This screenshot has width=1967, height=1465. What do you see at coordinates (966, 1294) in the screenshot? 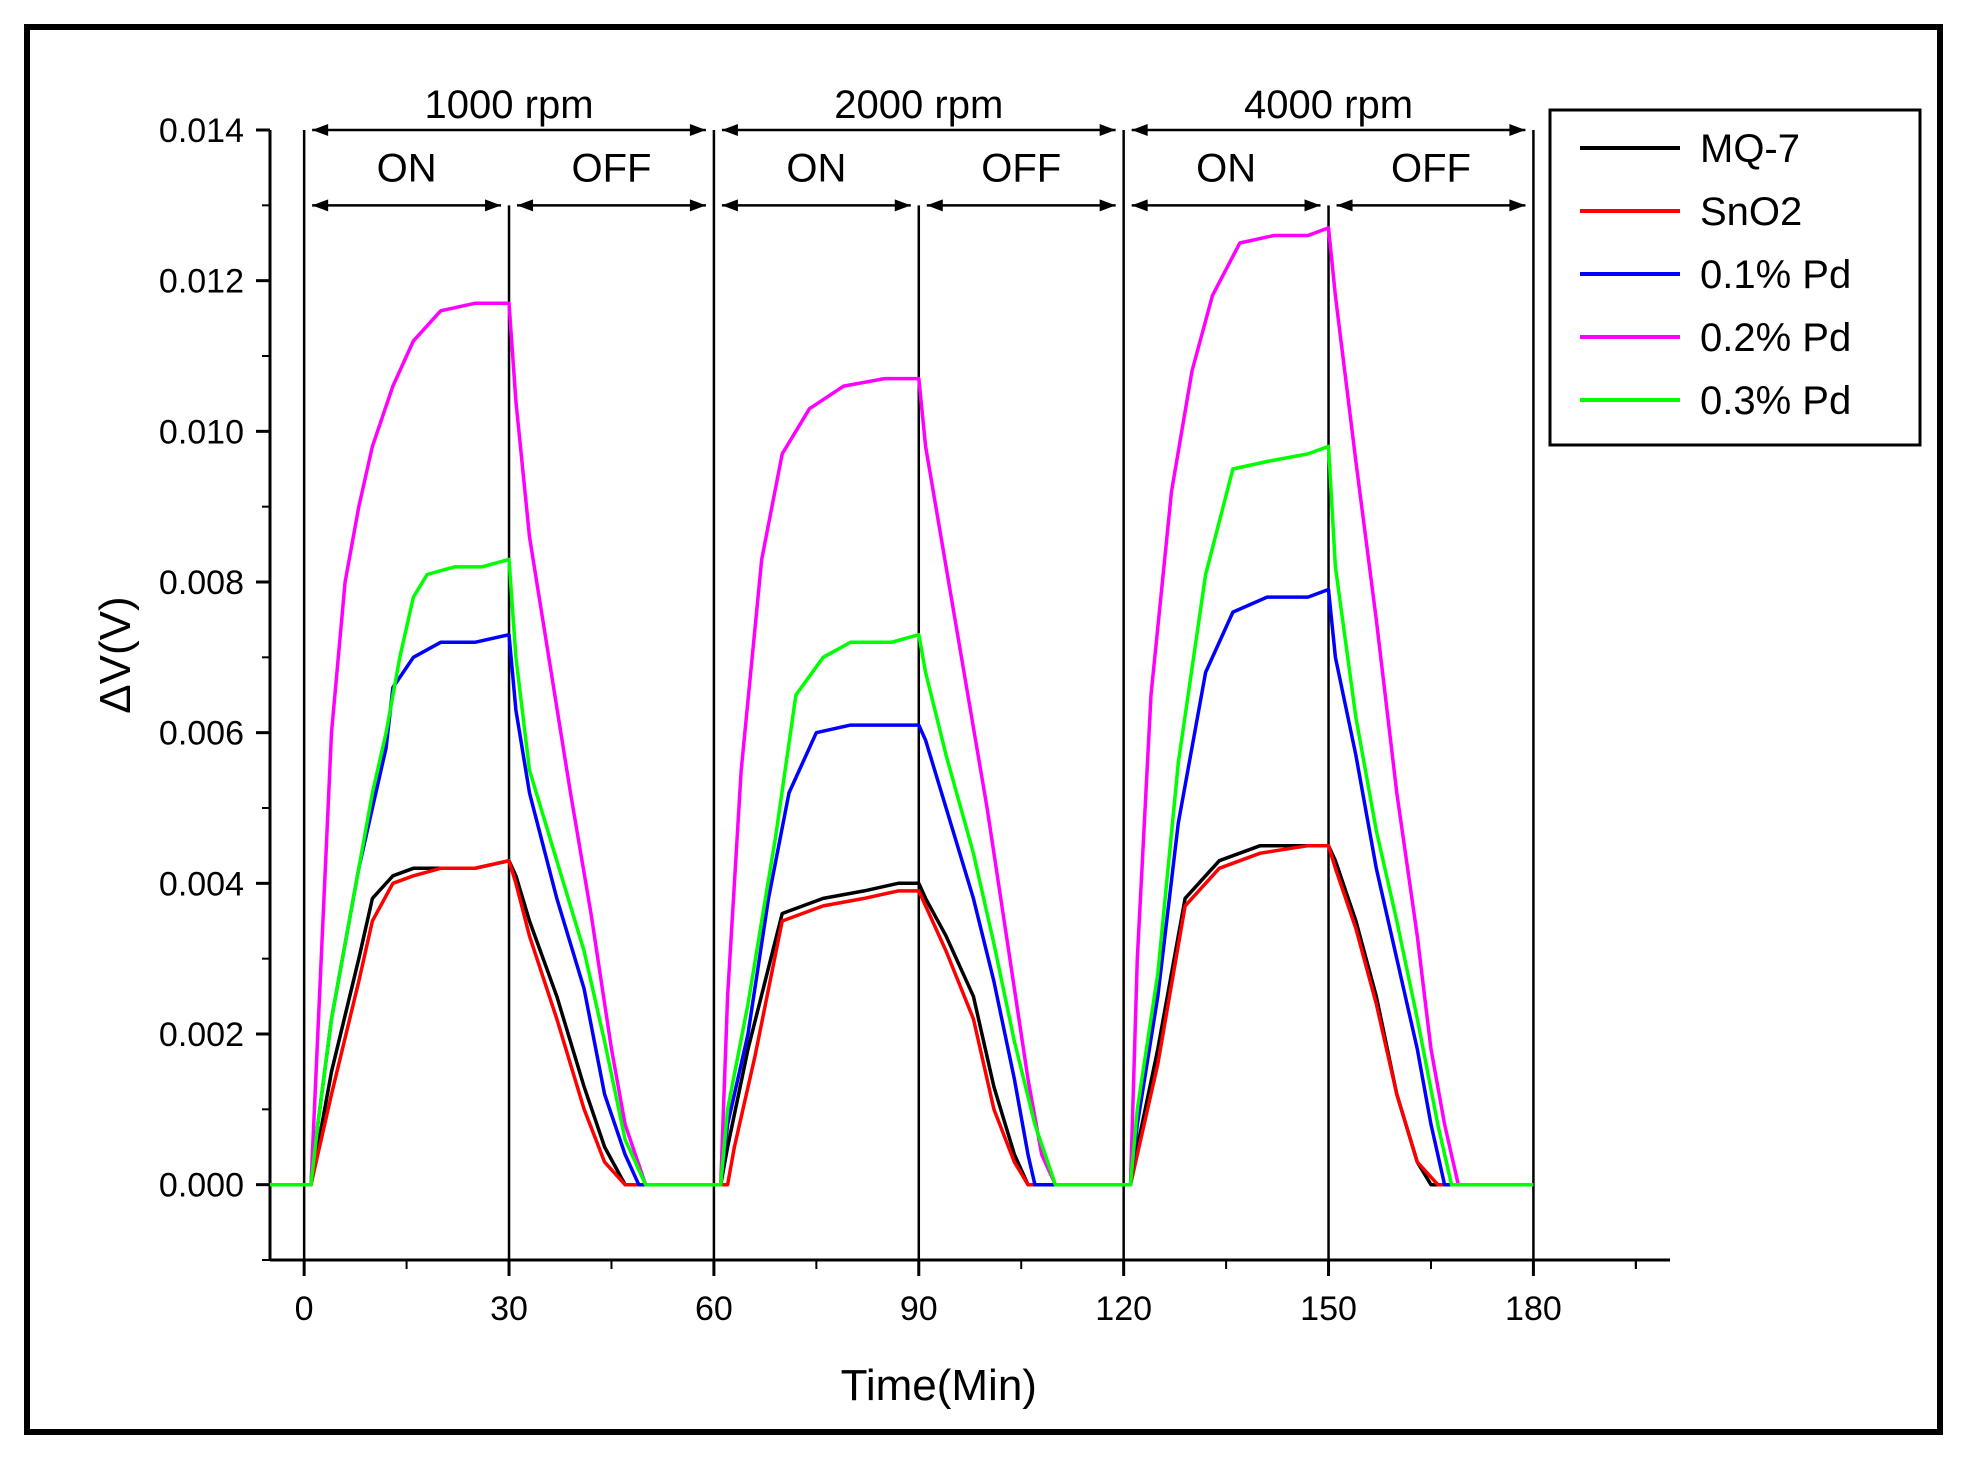
I see `x-axis: 0 30 60 90 120 150 180` at bounding box center [966, 1294].